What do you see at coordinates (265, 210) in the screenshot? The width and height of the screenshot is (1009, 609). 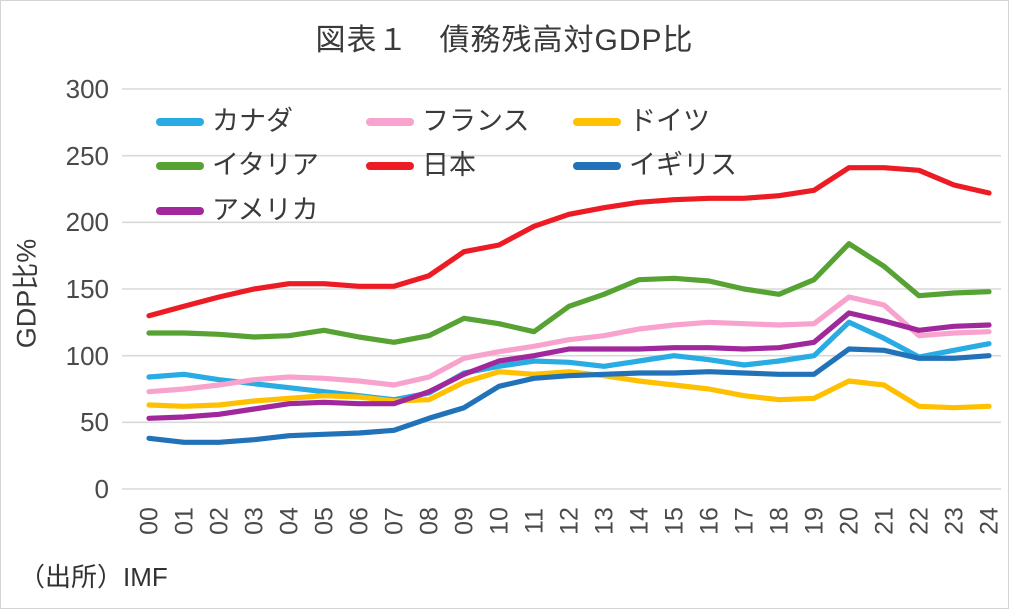 I see `legend-label-アメリカ: アメリカ` at bounding box center [265, 210].